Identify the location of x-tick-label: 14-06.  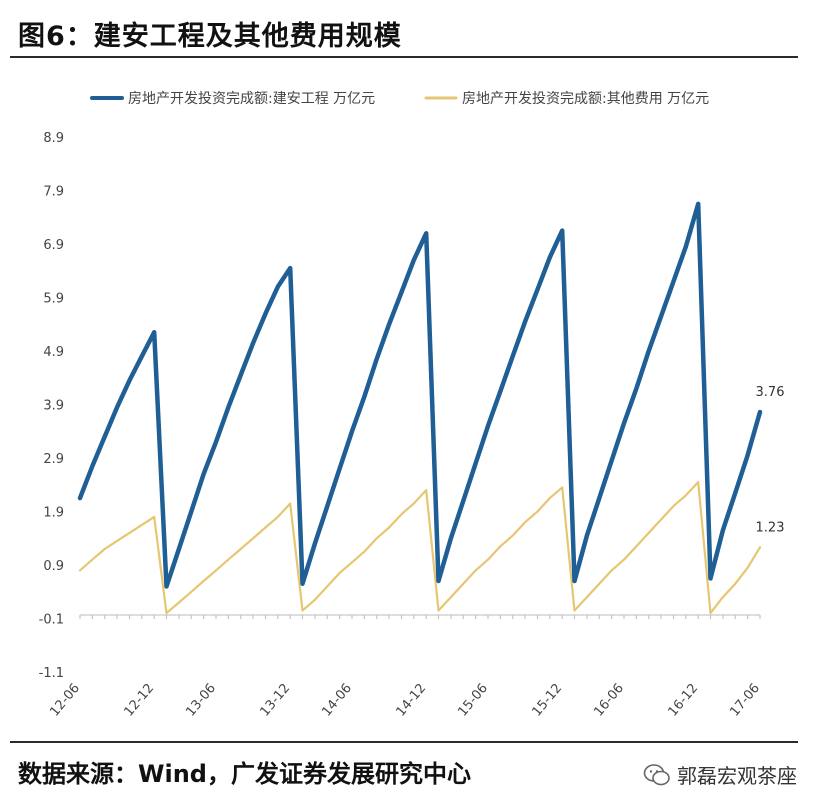
(337, 700).